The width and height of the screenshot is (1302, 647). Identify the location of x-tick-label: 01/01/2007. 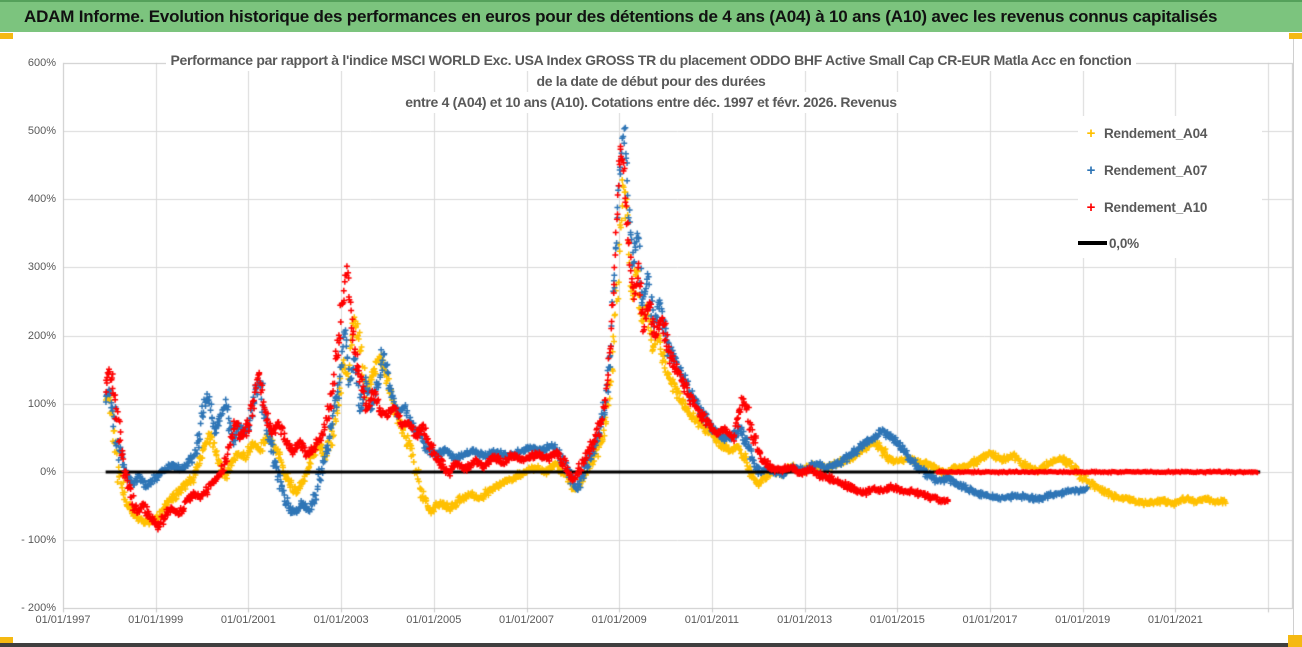
(526, 620).